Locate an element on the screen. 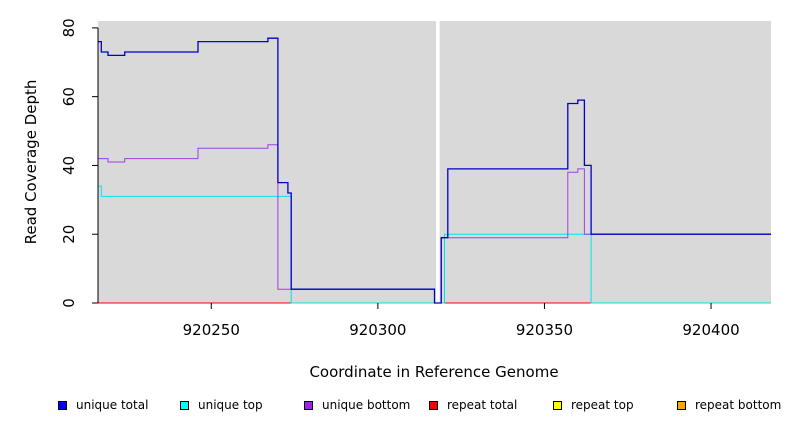  legend-item-unique-bottom: unique bottom is located at coordinates (357, 405).